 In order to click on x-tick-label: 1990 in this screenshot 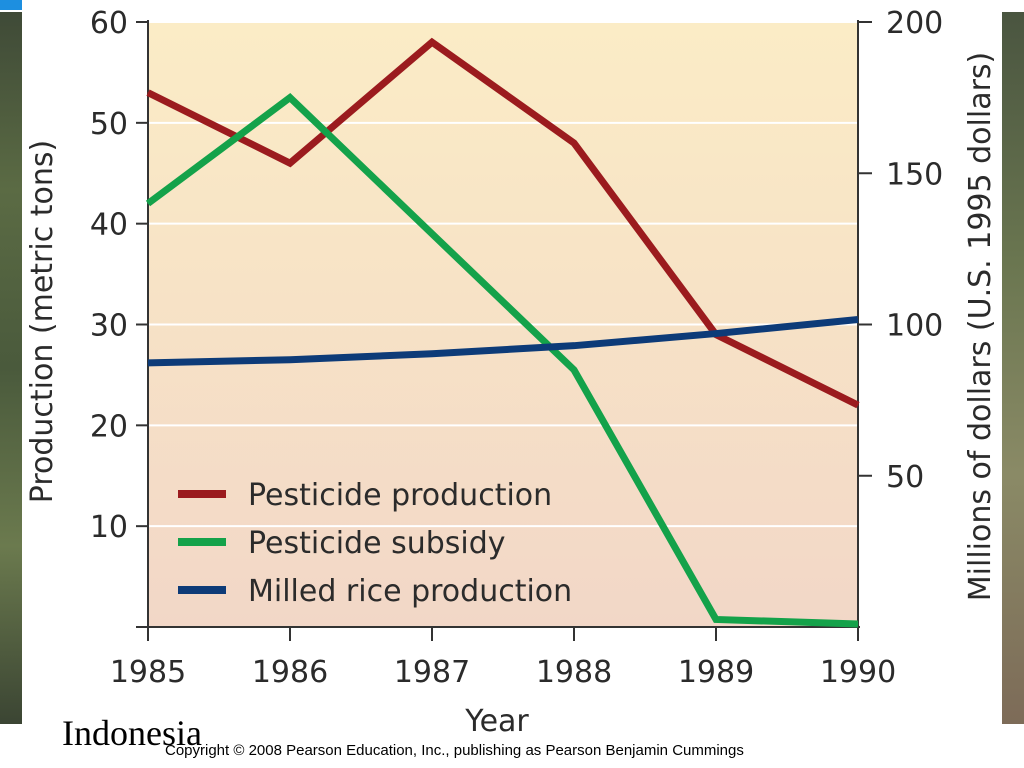, I will do `click(858, 672)`.